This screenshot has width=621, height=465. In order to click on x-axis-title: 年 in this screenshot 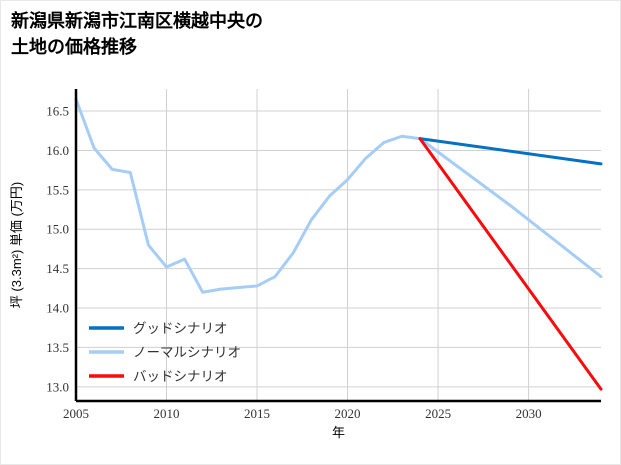, I will do `click(338, 432)`.